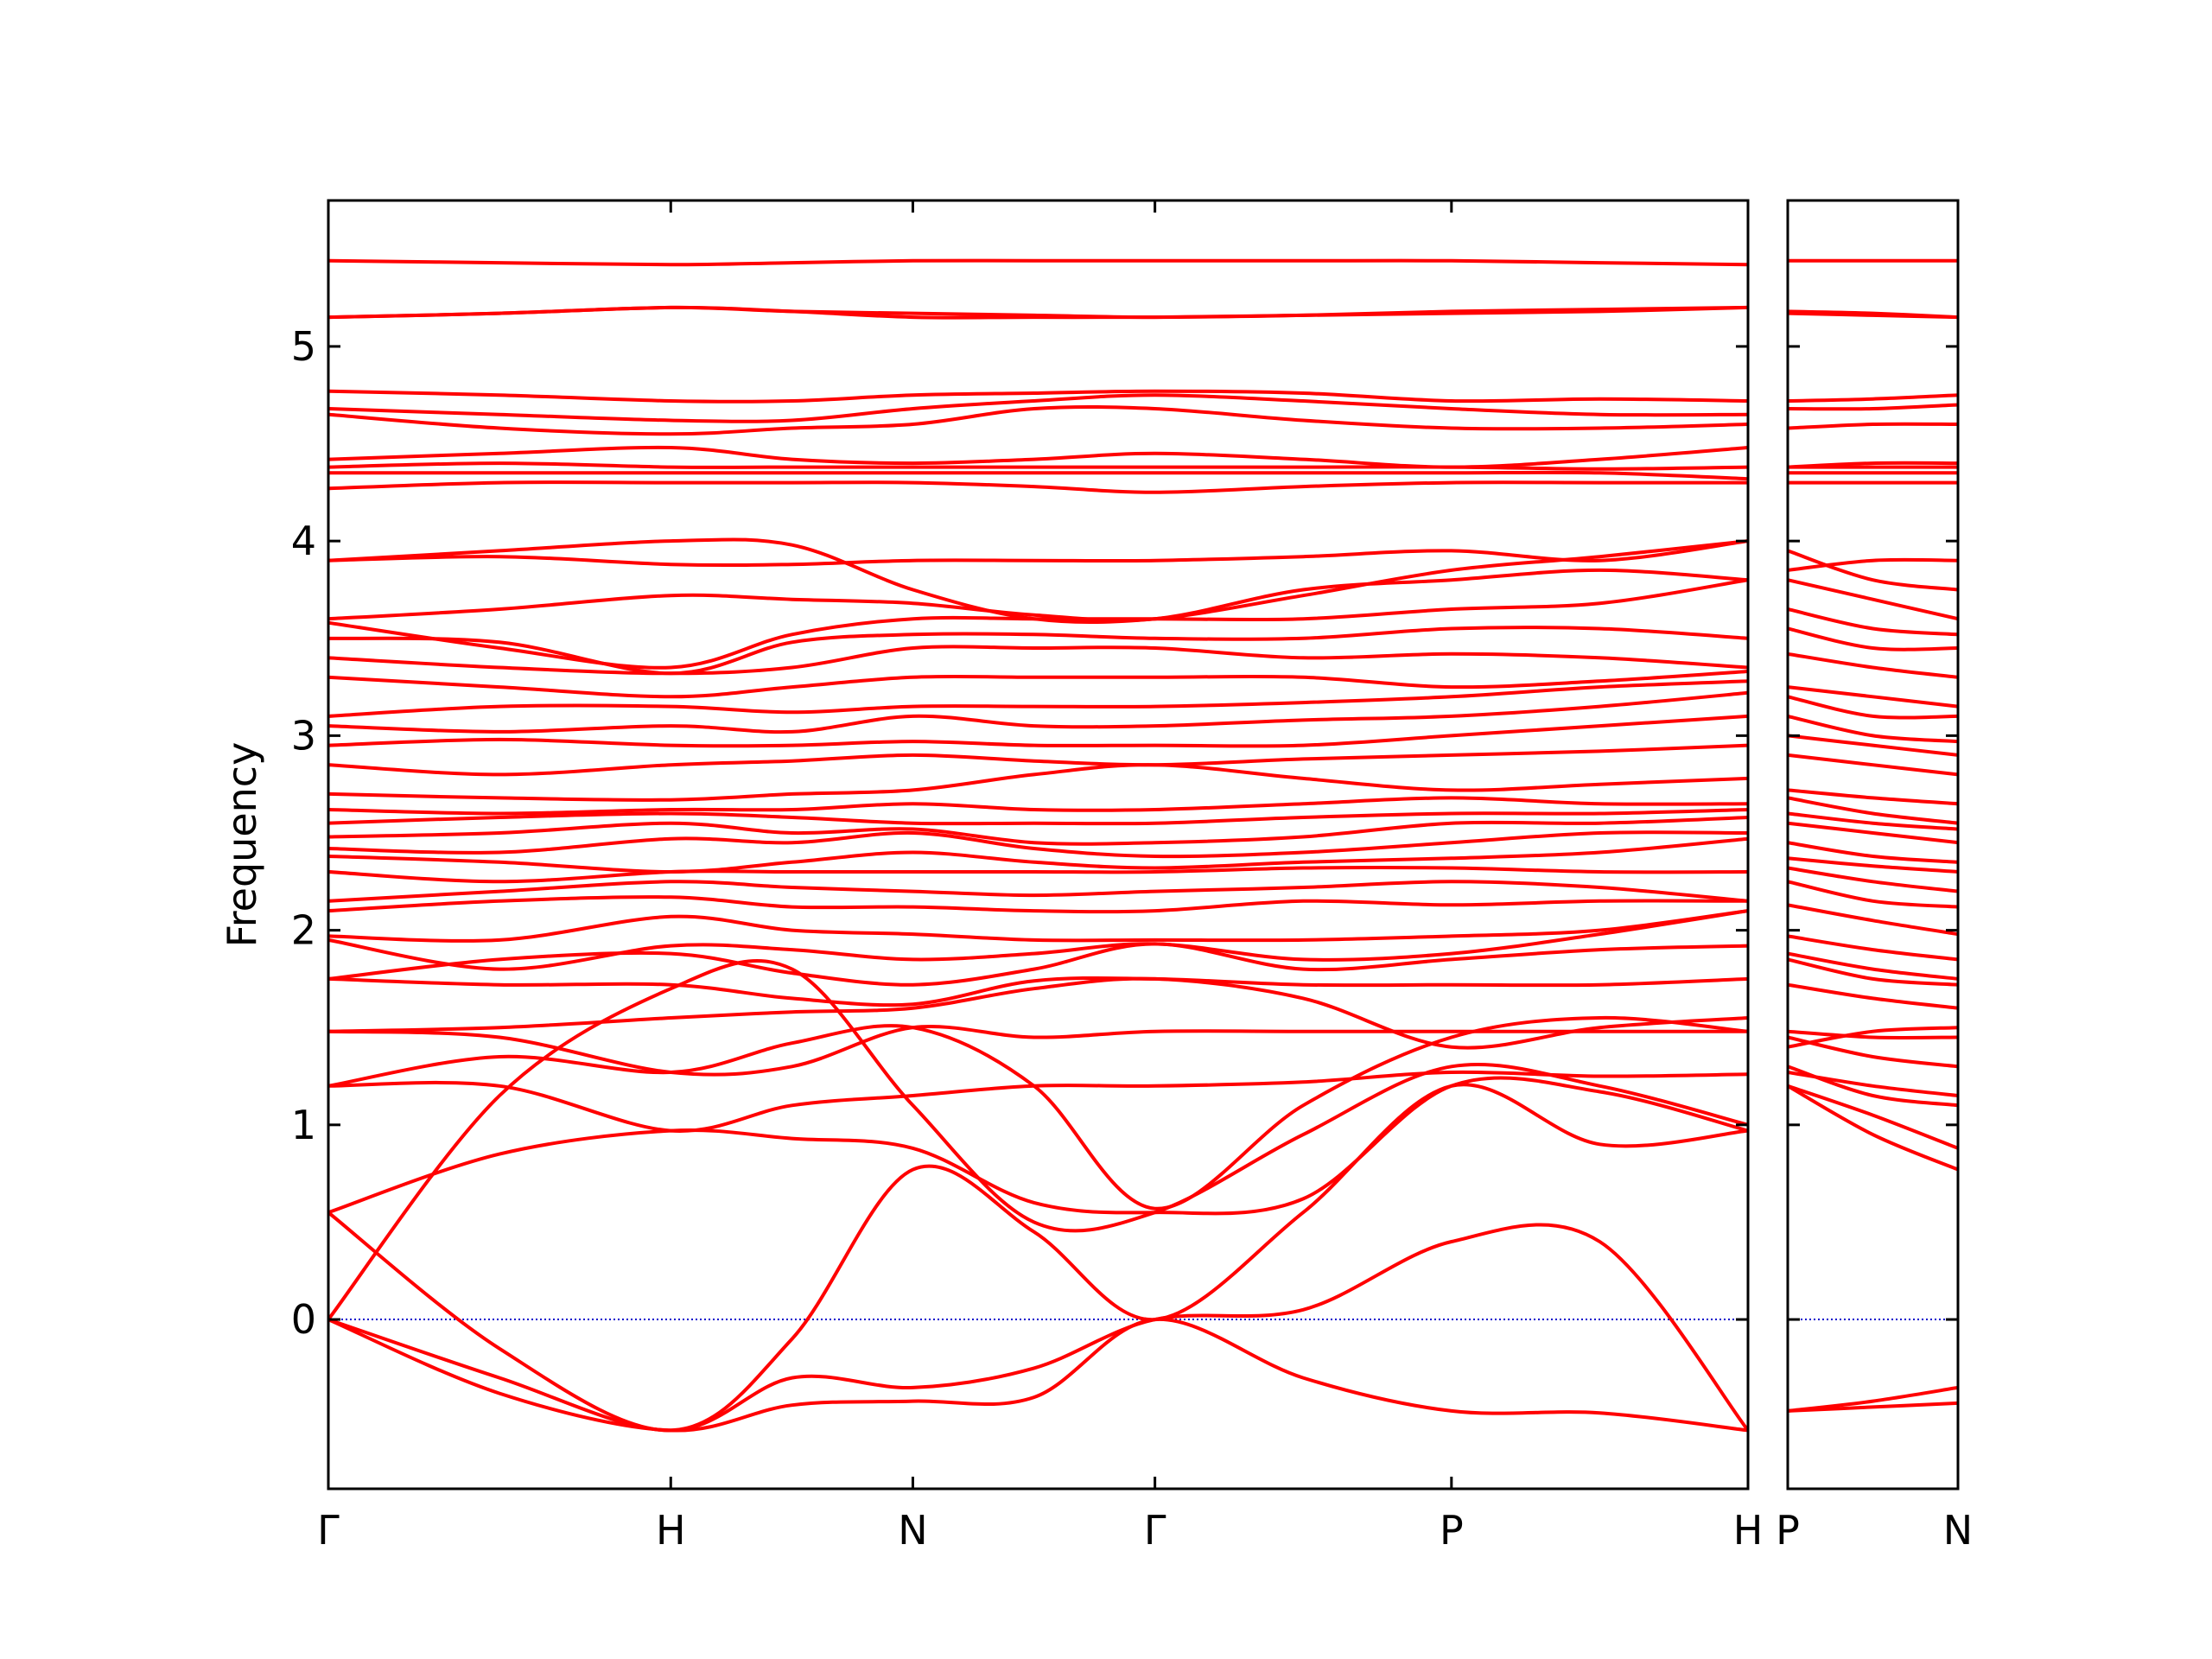  I want to click on y-tick-label: 0, so click(303, 1319).